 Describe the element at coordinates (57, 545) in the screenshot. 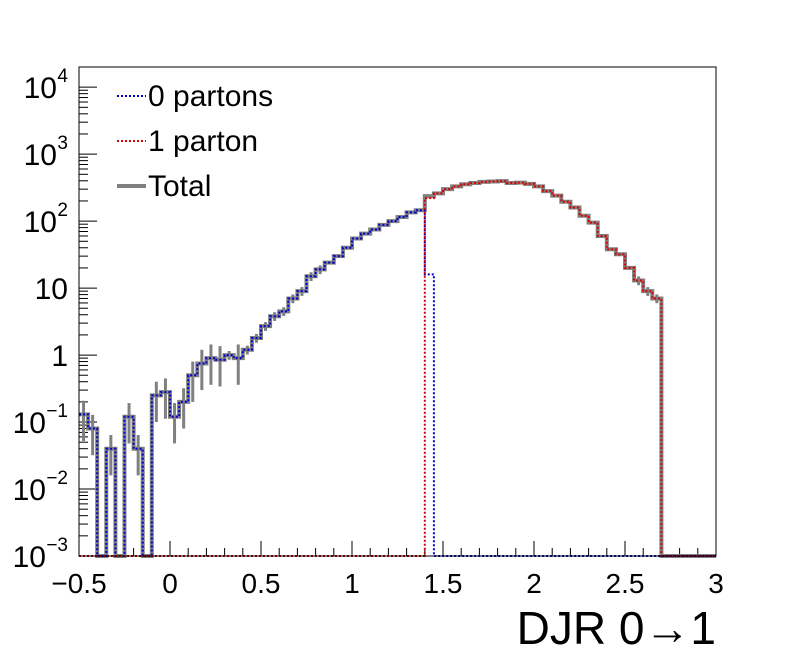

I see `y-tick-exponent: −3` at that location.